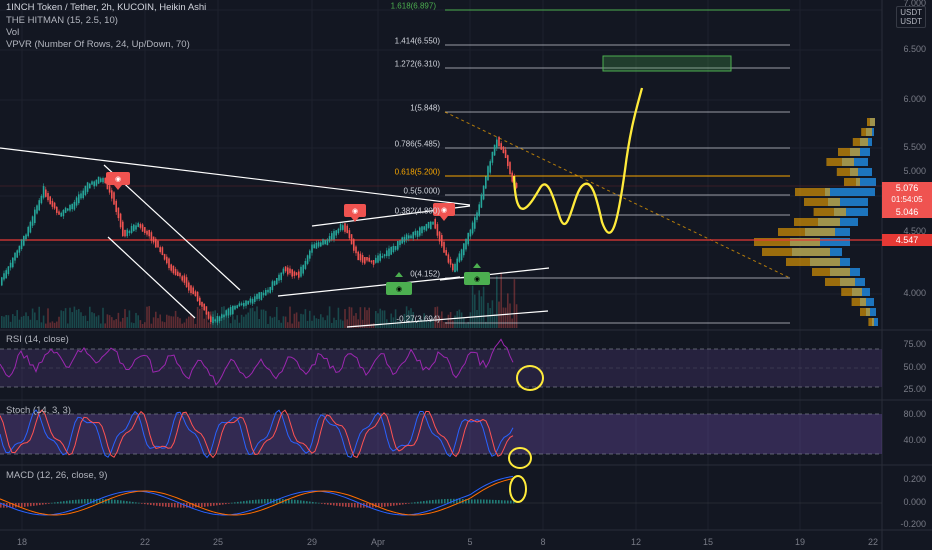 This screenshot has width=932, height=550. Describe the element at coordinates (62, 20) in the screenshot. I see `indicator-hitman: THE HITMAN (15, 2.5, 10)` at that location.